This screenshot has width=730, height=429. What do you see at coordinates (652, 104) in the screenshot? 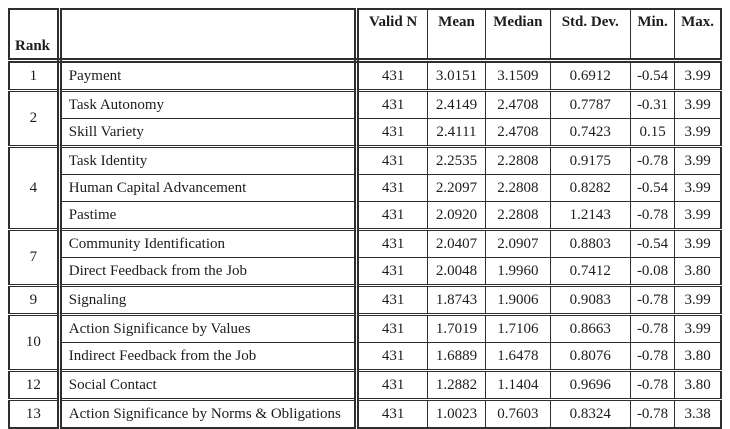
I see `min-cell: -0.31` at bounding box center [652, 104].